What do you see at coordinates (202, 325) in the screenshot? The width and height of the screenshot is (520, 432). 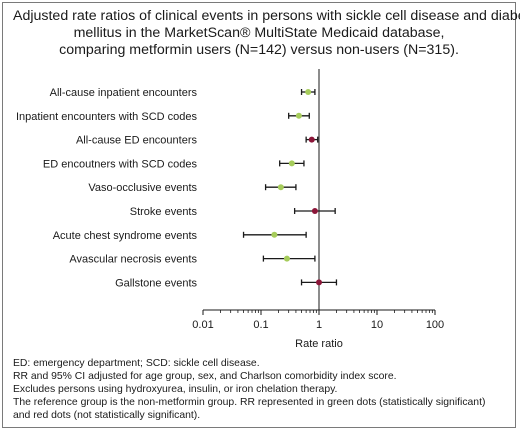 I see `x-tick-label: 0.01` at bounding box center [202, 325].